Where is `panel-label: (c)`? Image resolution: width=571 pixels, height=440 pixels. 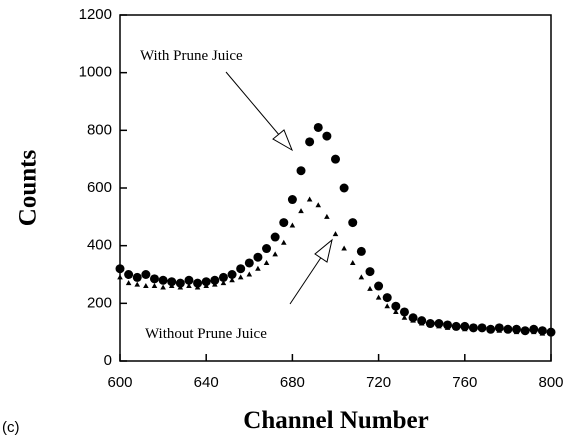
panel-label: (c) is located at coordinates (11, 427).